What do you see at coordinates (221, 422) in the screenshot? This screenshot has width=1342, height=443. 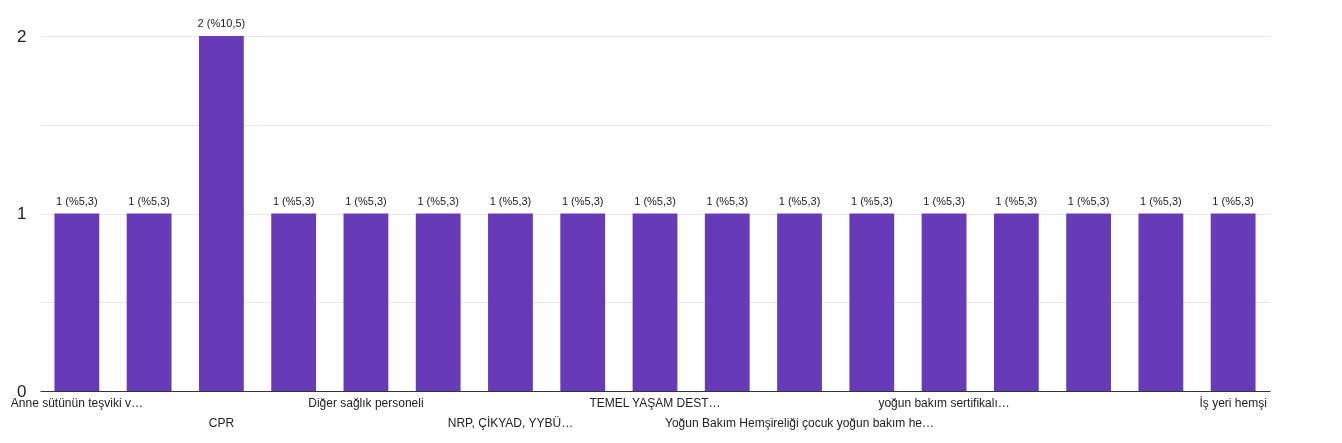 I see `x-tick-label: CPR` at bounding box center [221, 422].